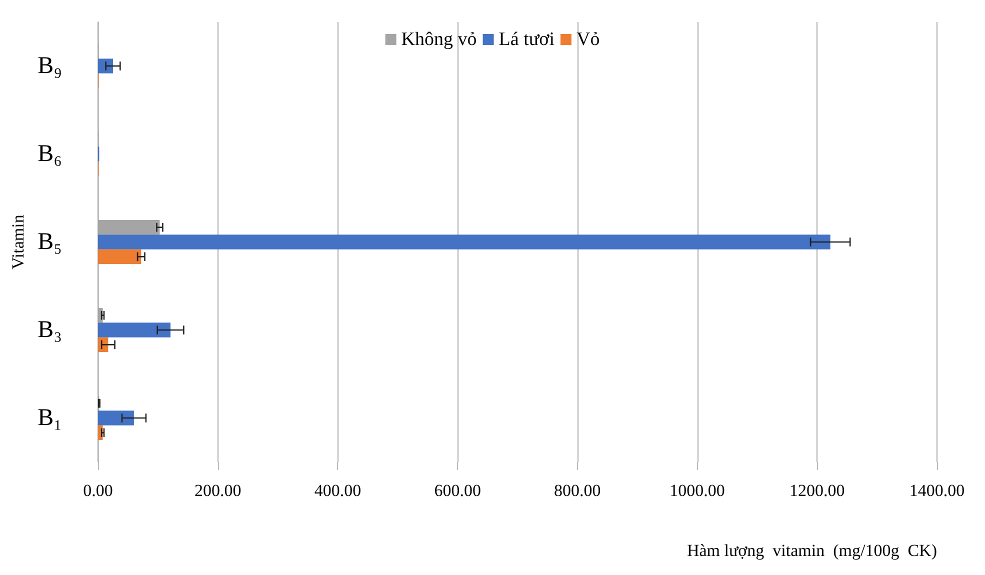 The height and width of the screenshot is (575, 985). Describe the element at coordinates (218, 490) in the screenshot. I see `x-tick-label: 200.00` at that location.